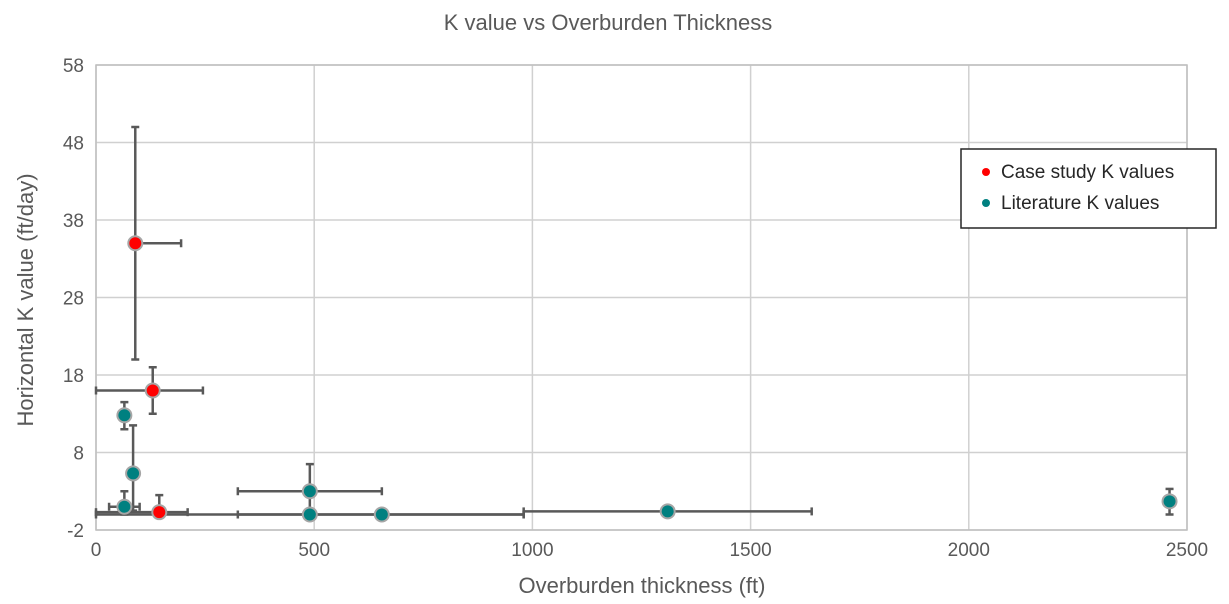  What do you see at coordinates (986, 203) in the screenshot?
I see `legend-marker-literature` at bounding box center [986, 203].